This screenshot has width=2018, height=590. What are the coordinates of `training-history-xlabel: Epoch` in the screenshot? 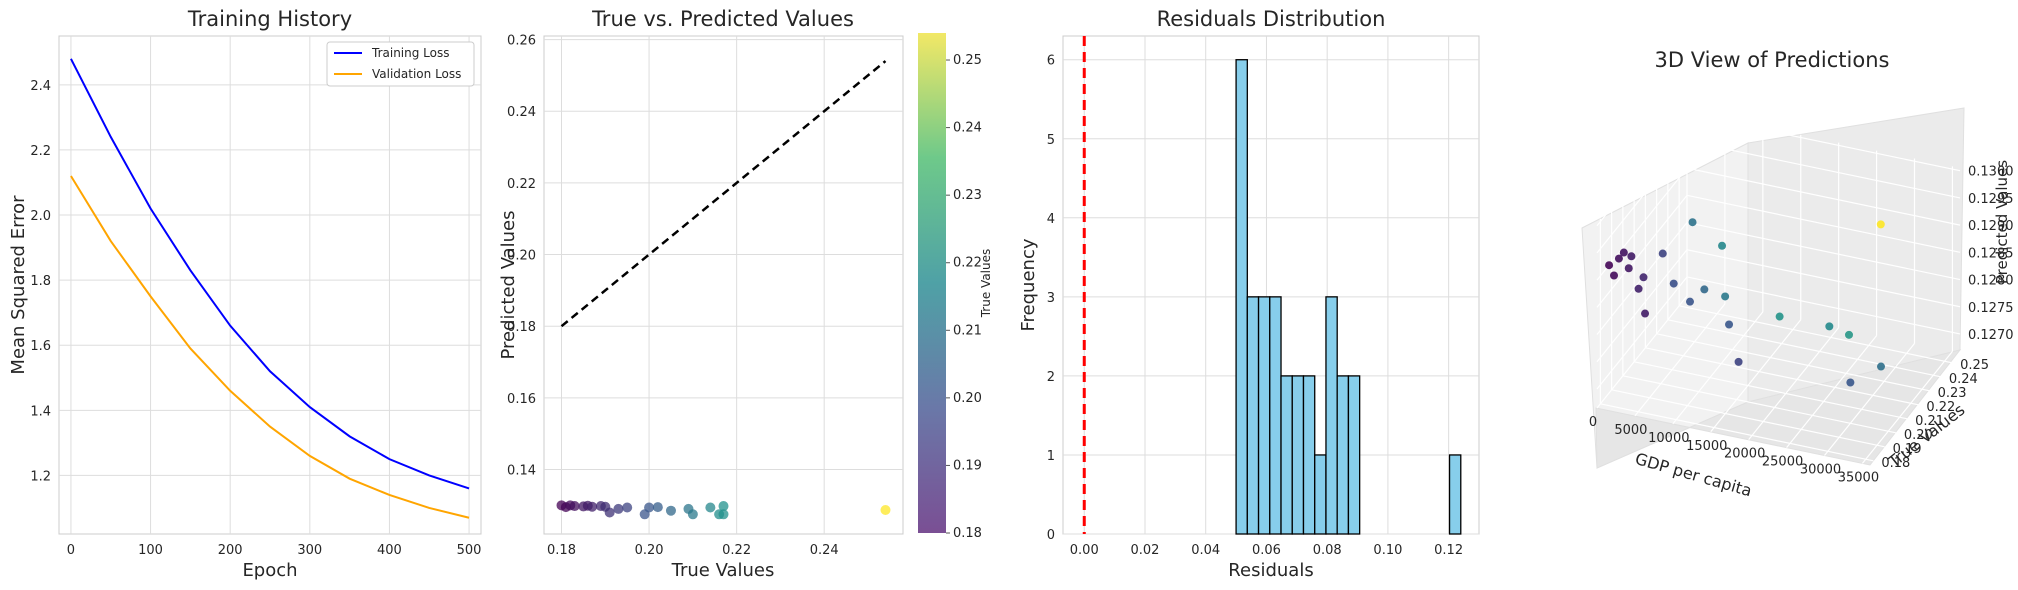 It's located at (269, 570).